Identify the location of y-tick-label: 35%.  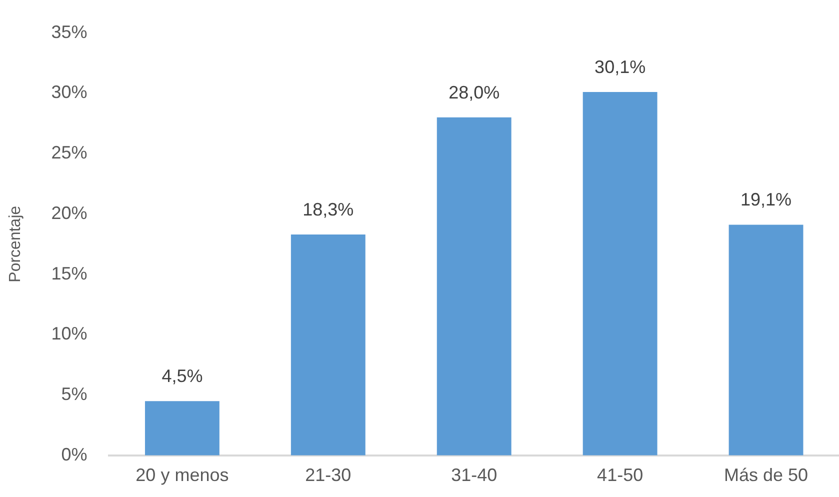
(69, 32).